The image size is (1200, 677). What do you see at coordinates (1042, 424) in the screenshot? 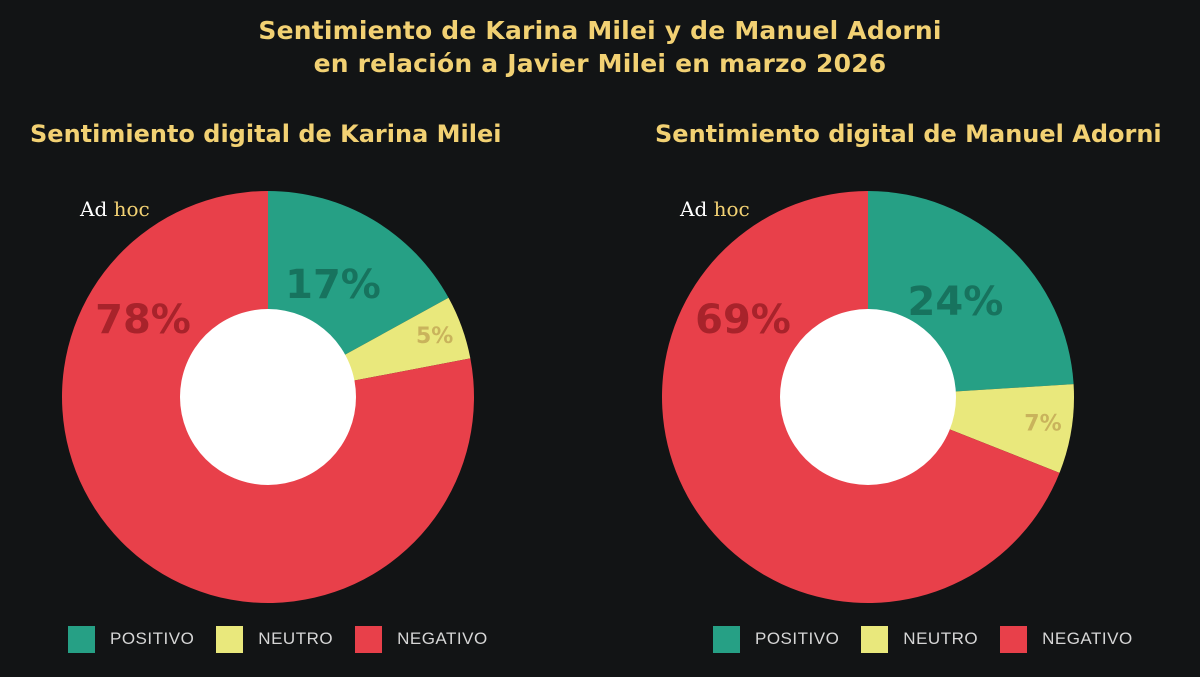
I see `data-label-neutro: 7%` at bounding box center [1042, 424].